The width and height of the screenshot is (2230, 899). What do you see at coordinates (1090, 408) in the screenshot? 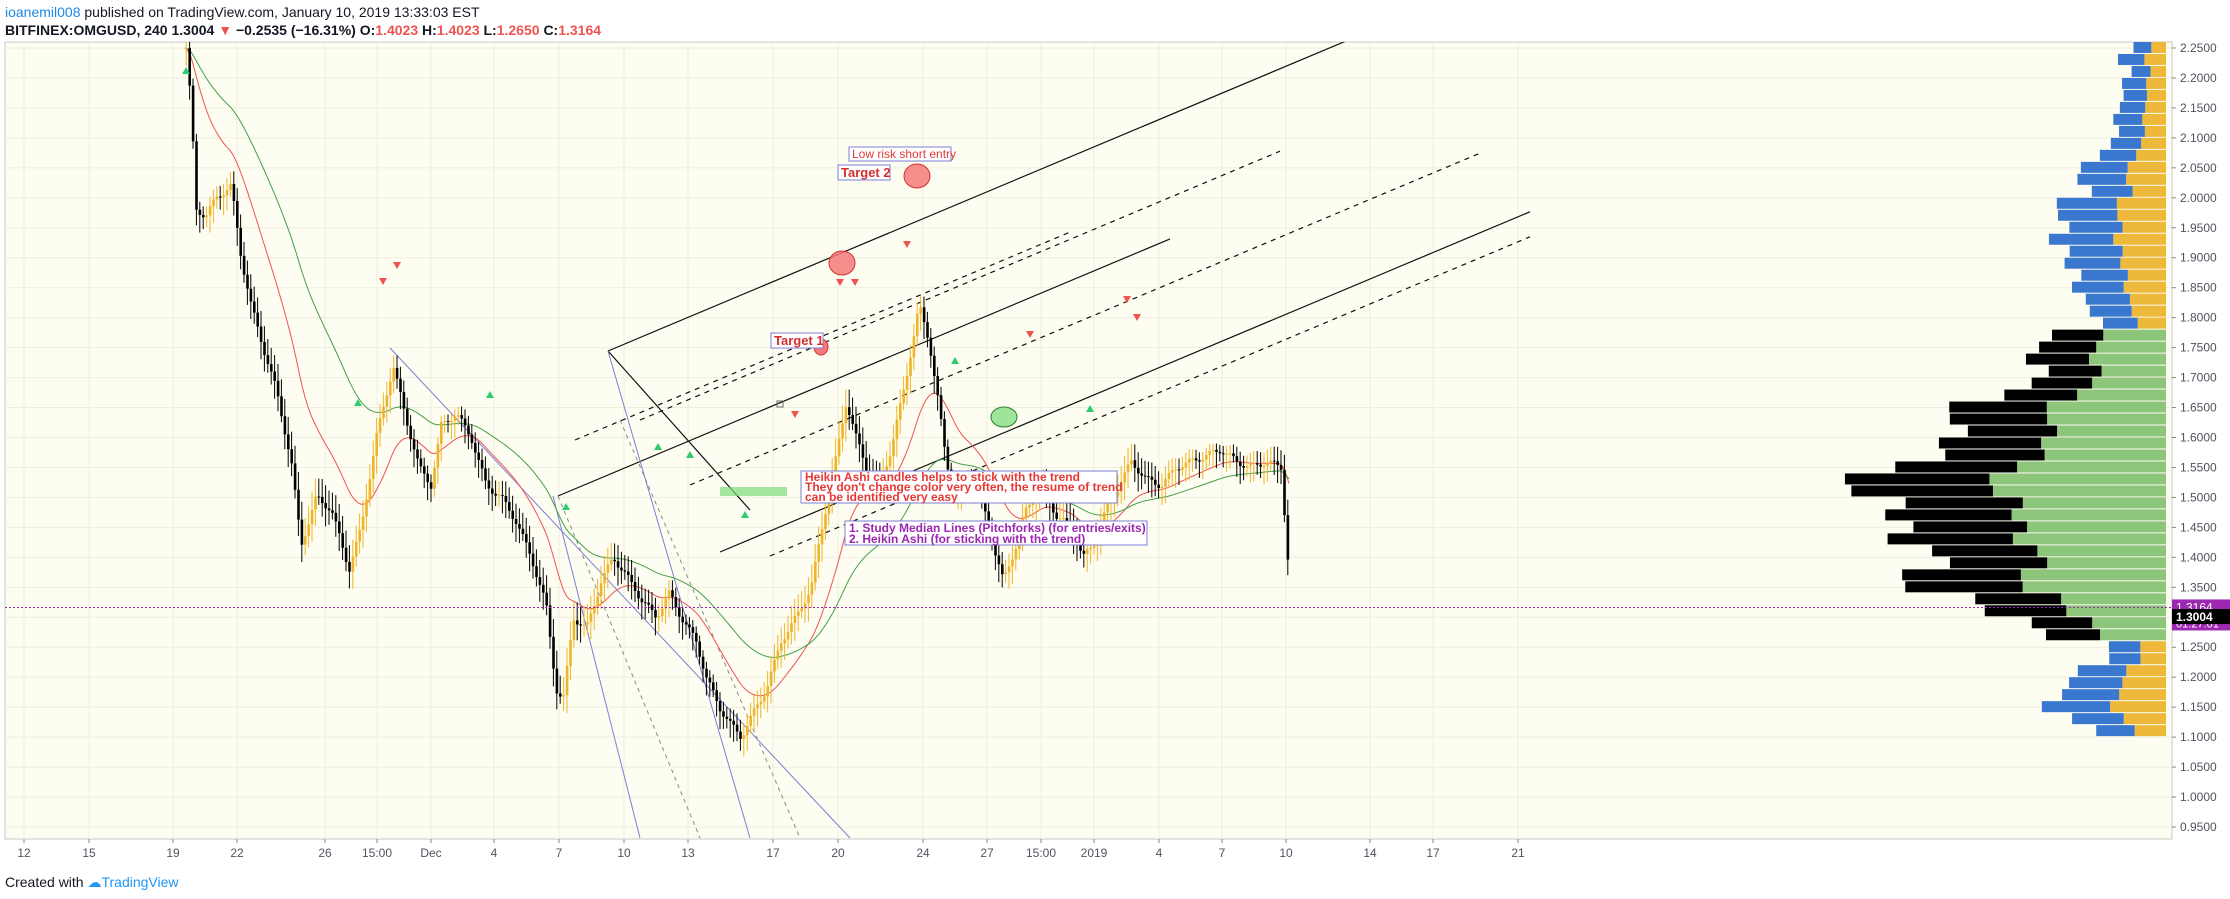
I see `buy-signal-marker` at bounding box center [1090, 408].